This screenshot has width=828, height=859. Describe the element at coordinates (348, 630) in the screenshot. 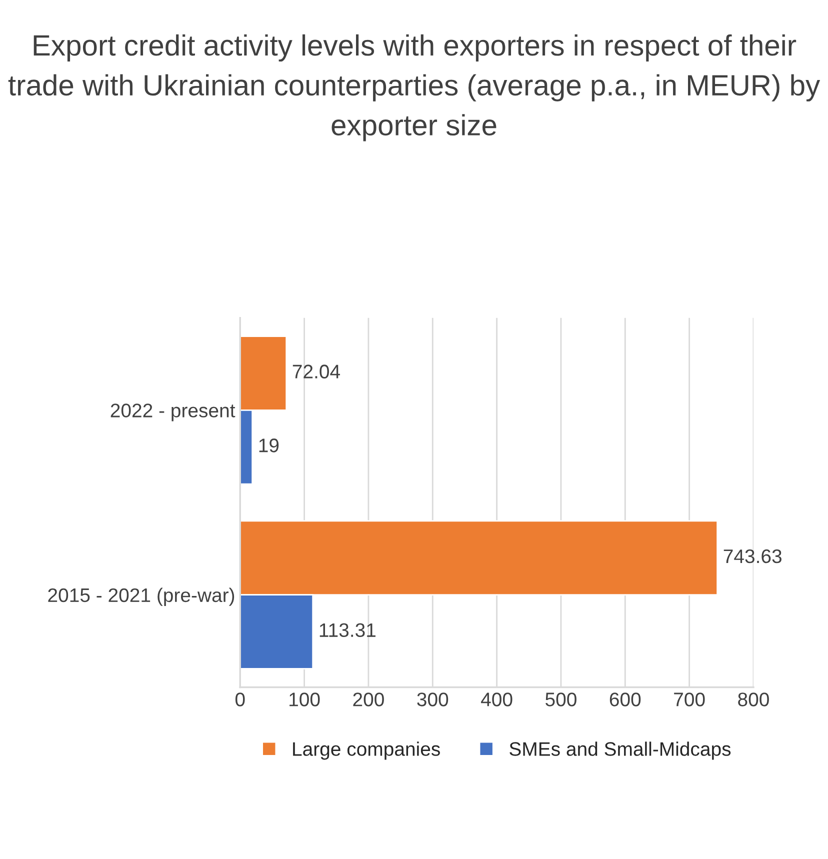

I see `data-label: 113.31` at that location.